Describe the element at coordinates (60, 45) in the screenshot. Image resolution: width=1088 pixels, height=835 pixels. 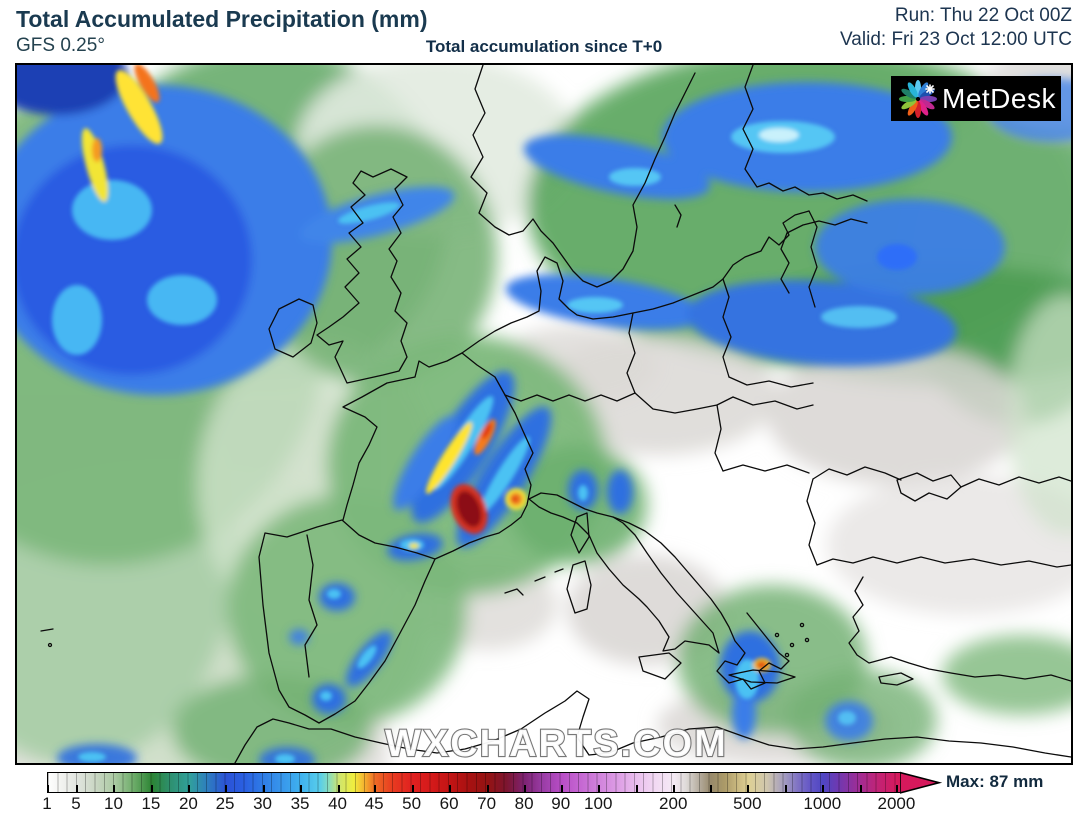
I see `model-label: GFS 0.25°` at that location.